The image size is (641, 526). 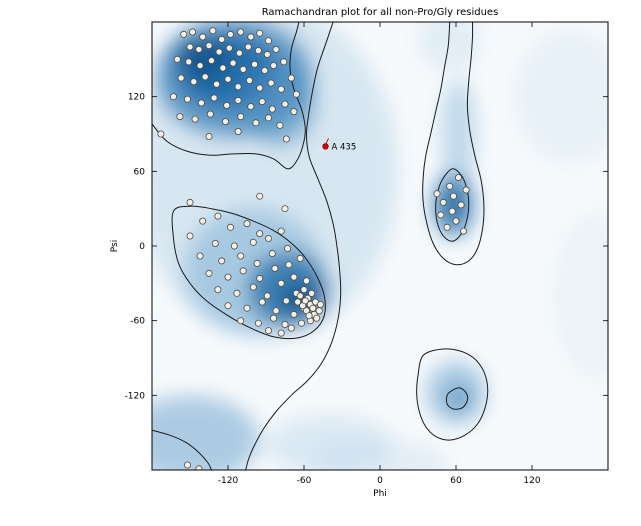 I want to click on highlight-label: A 435, so click(x=344, y=147).